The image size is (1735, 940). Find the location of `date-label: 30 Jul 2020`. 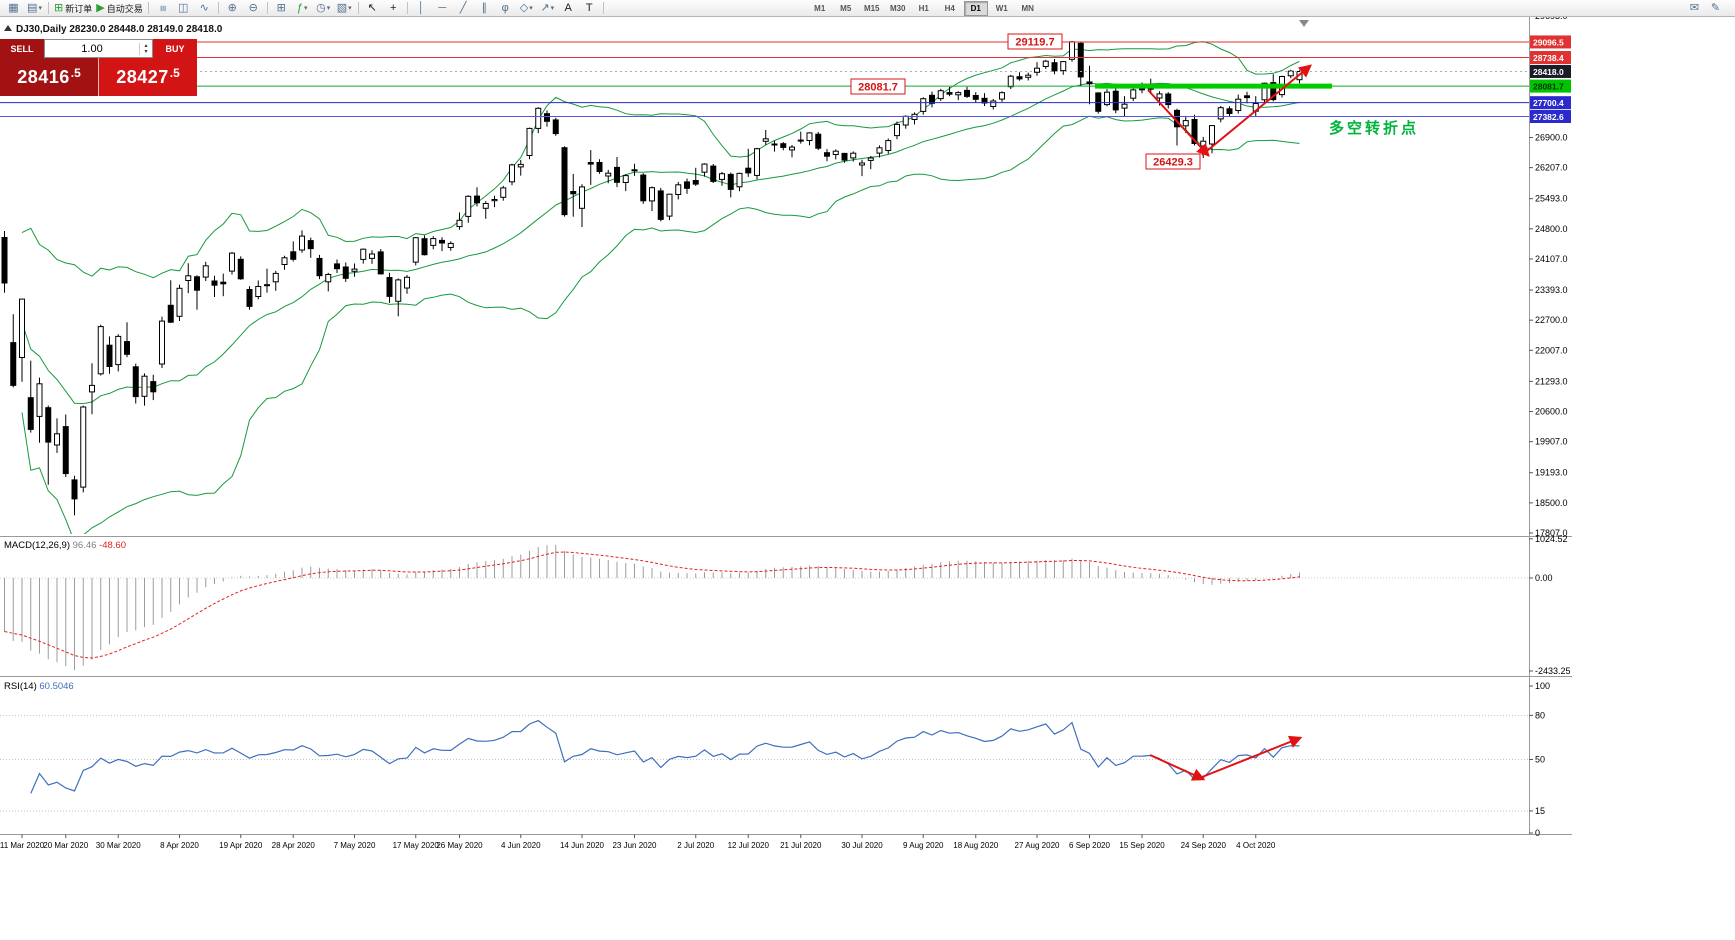

date-label: 30 Jul 2020 is located at coordinates (862, 845).